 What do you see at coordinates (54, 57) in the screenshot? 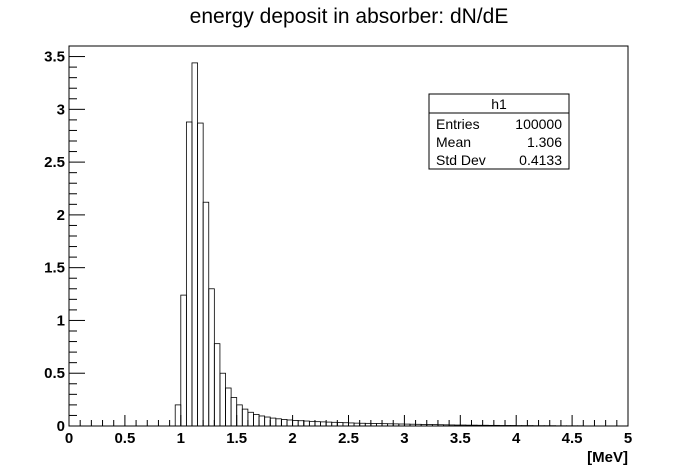
I see `y-tick-label: 3.5` at bounding box center [54, 57].